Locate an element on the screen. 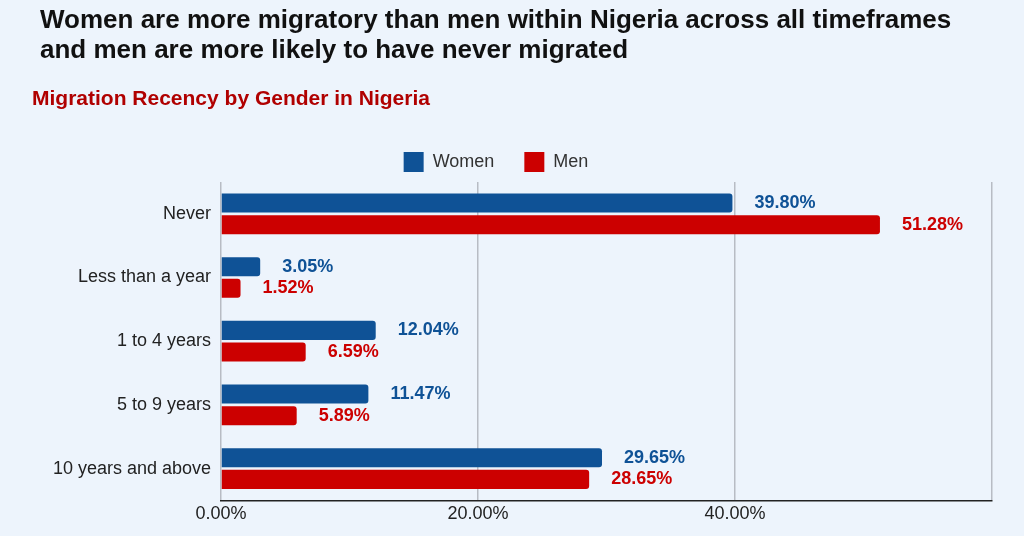 The image size is (1024, 536). x-tick-label: 40.00% is located at coordinates (735, 513).